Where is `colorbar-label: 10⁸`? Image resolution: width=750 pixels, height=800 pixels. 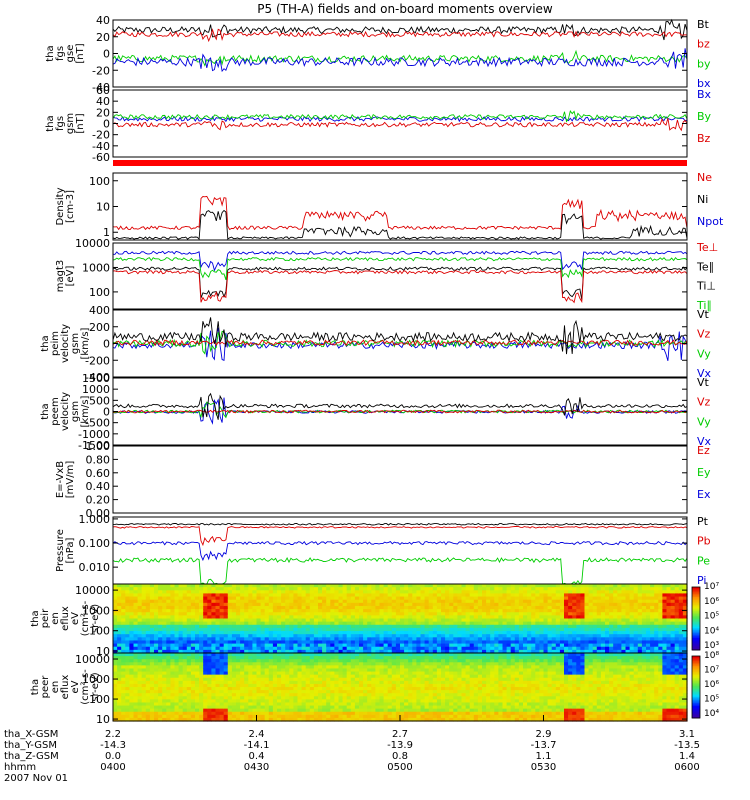 colorbar-label: 10⁸ is located at coordinates (711, 656).